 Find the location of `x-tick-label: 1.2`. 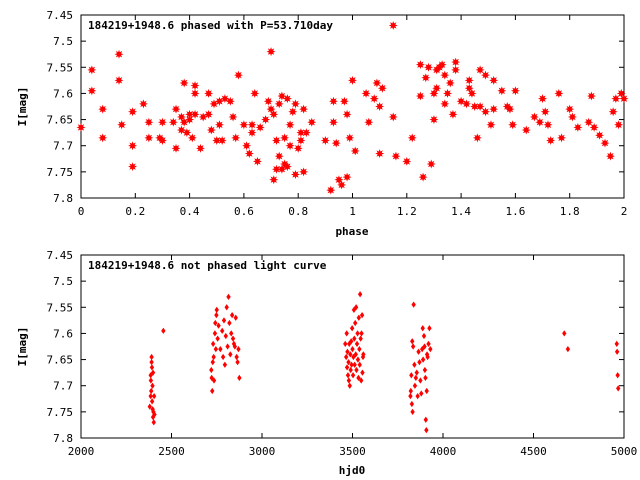

x-tick-label: 1.2 is located at coordinates (407, 211).